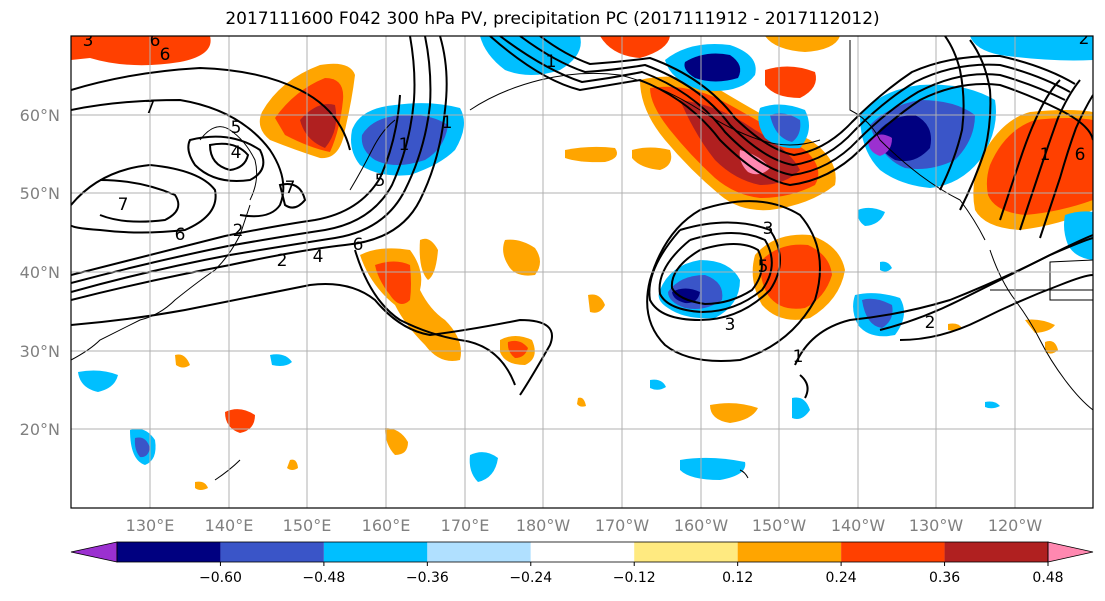 The height and width of the screenshot is (601, 1105). I want to click on colorbar-outline, so click(582, 552).